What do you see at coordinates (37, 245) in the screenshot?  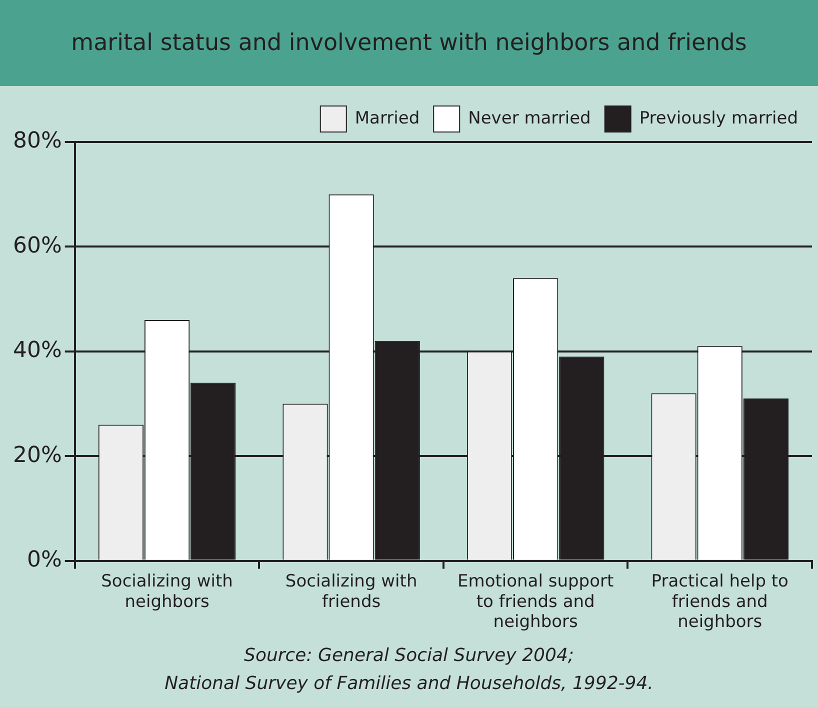 I see `y-tick-label: 60%` at bounding box center [37, 245].